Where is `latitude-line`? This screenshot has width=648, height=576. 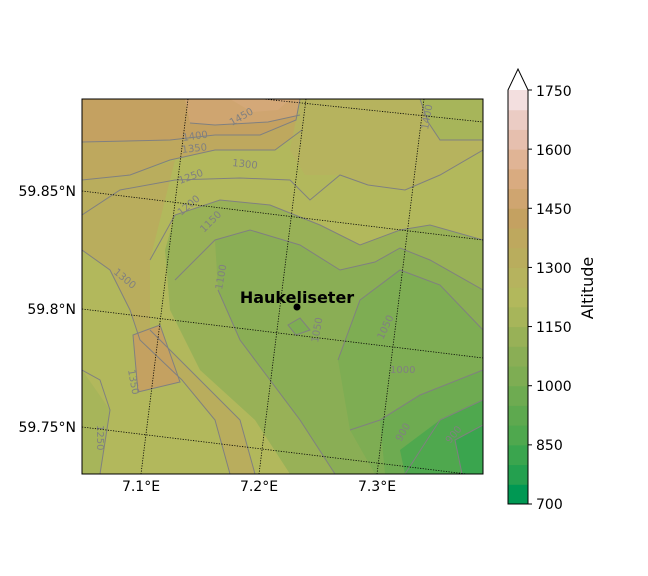
latitude-line is located at coordinates (371, 111).